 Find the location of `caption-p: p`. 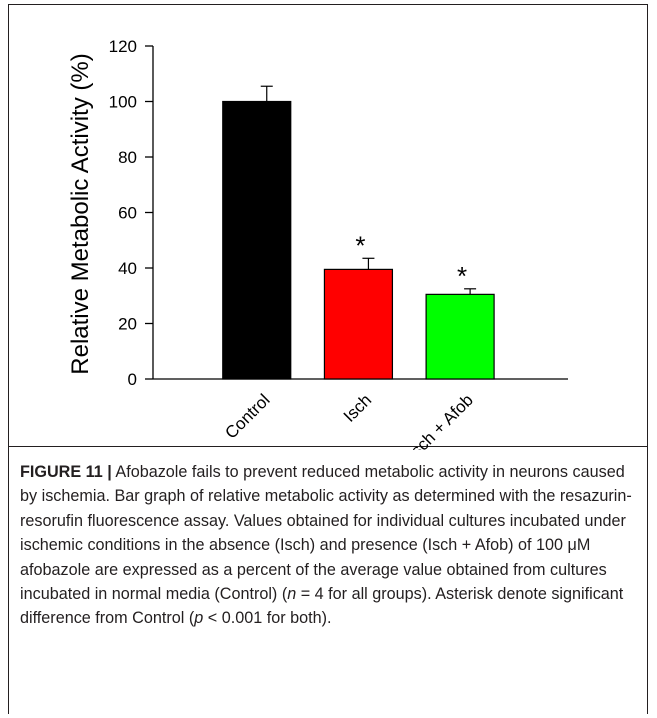

caption-p: p is located at coordinates (199, 618).